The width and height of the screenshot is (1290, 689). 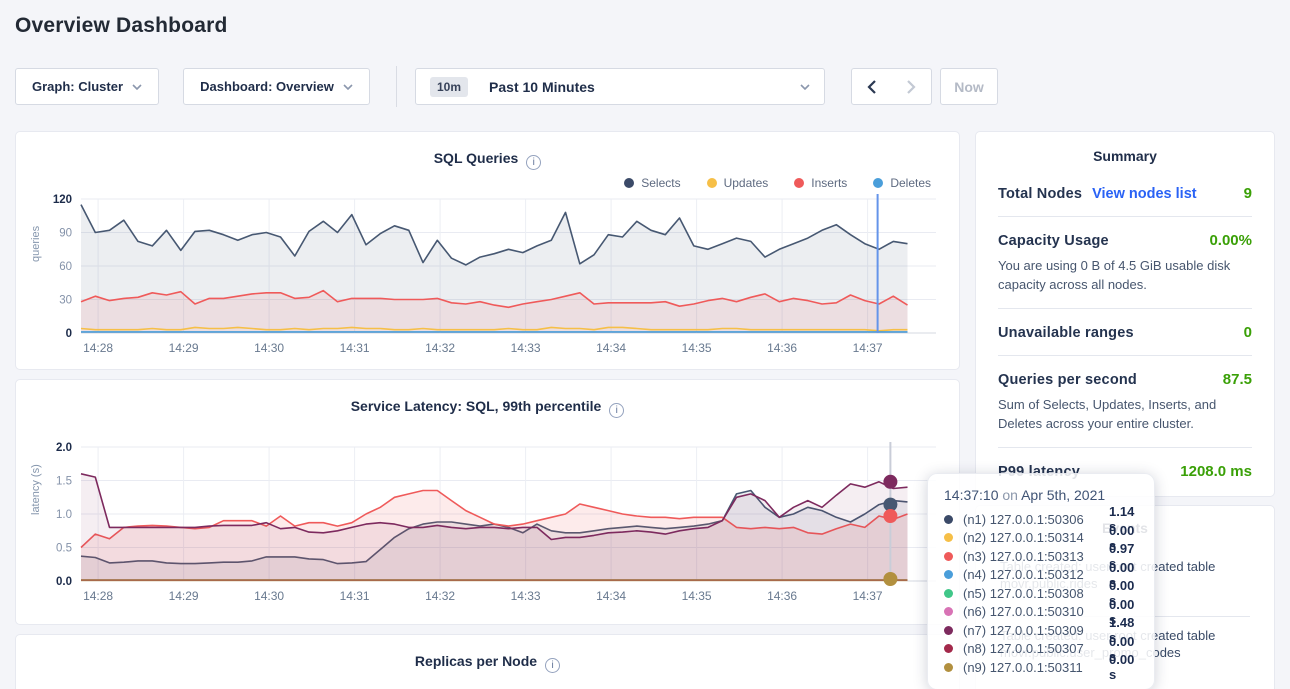 I want to click on tooltip-node-latency: 0.97 s, so click(x=1122, y=556).